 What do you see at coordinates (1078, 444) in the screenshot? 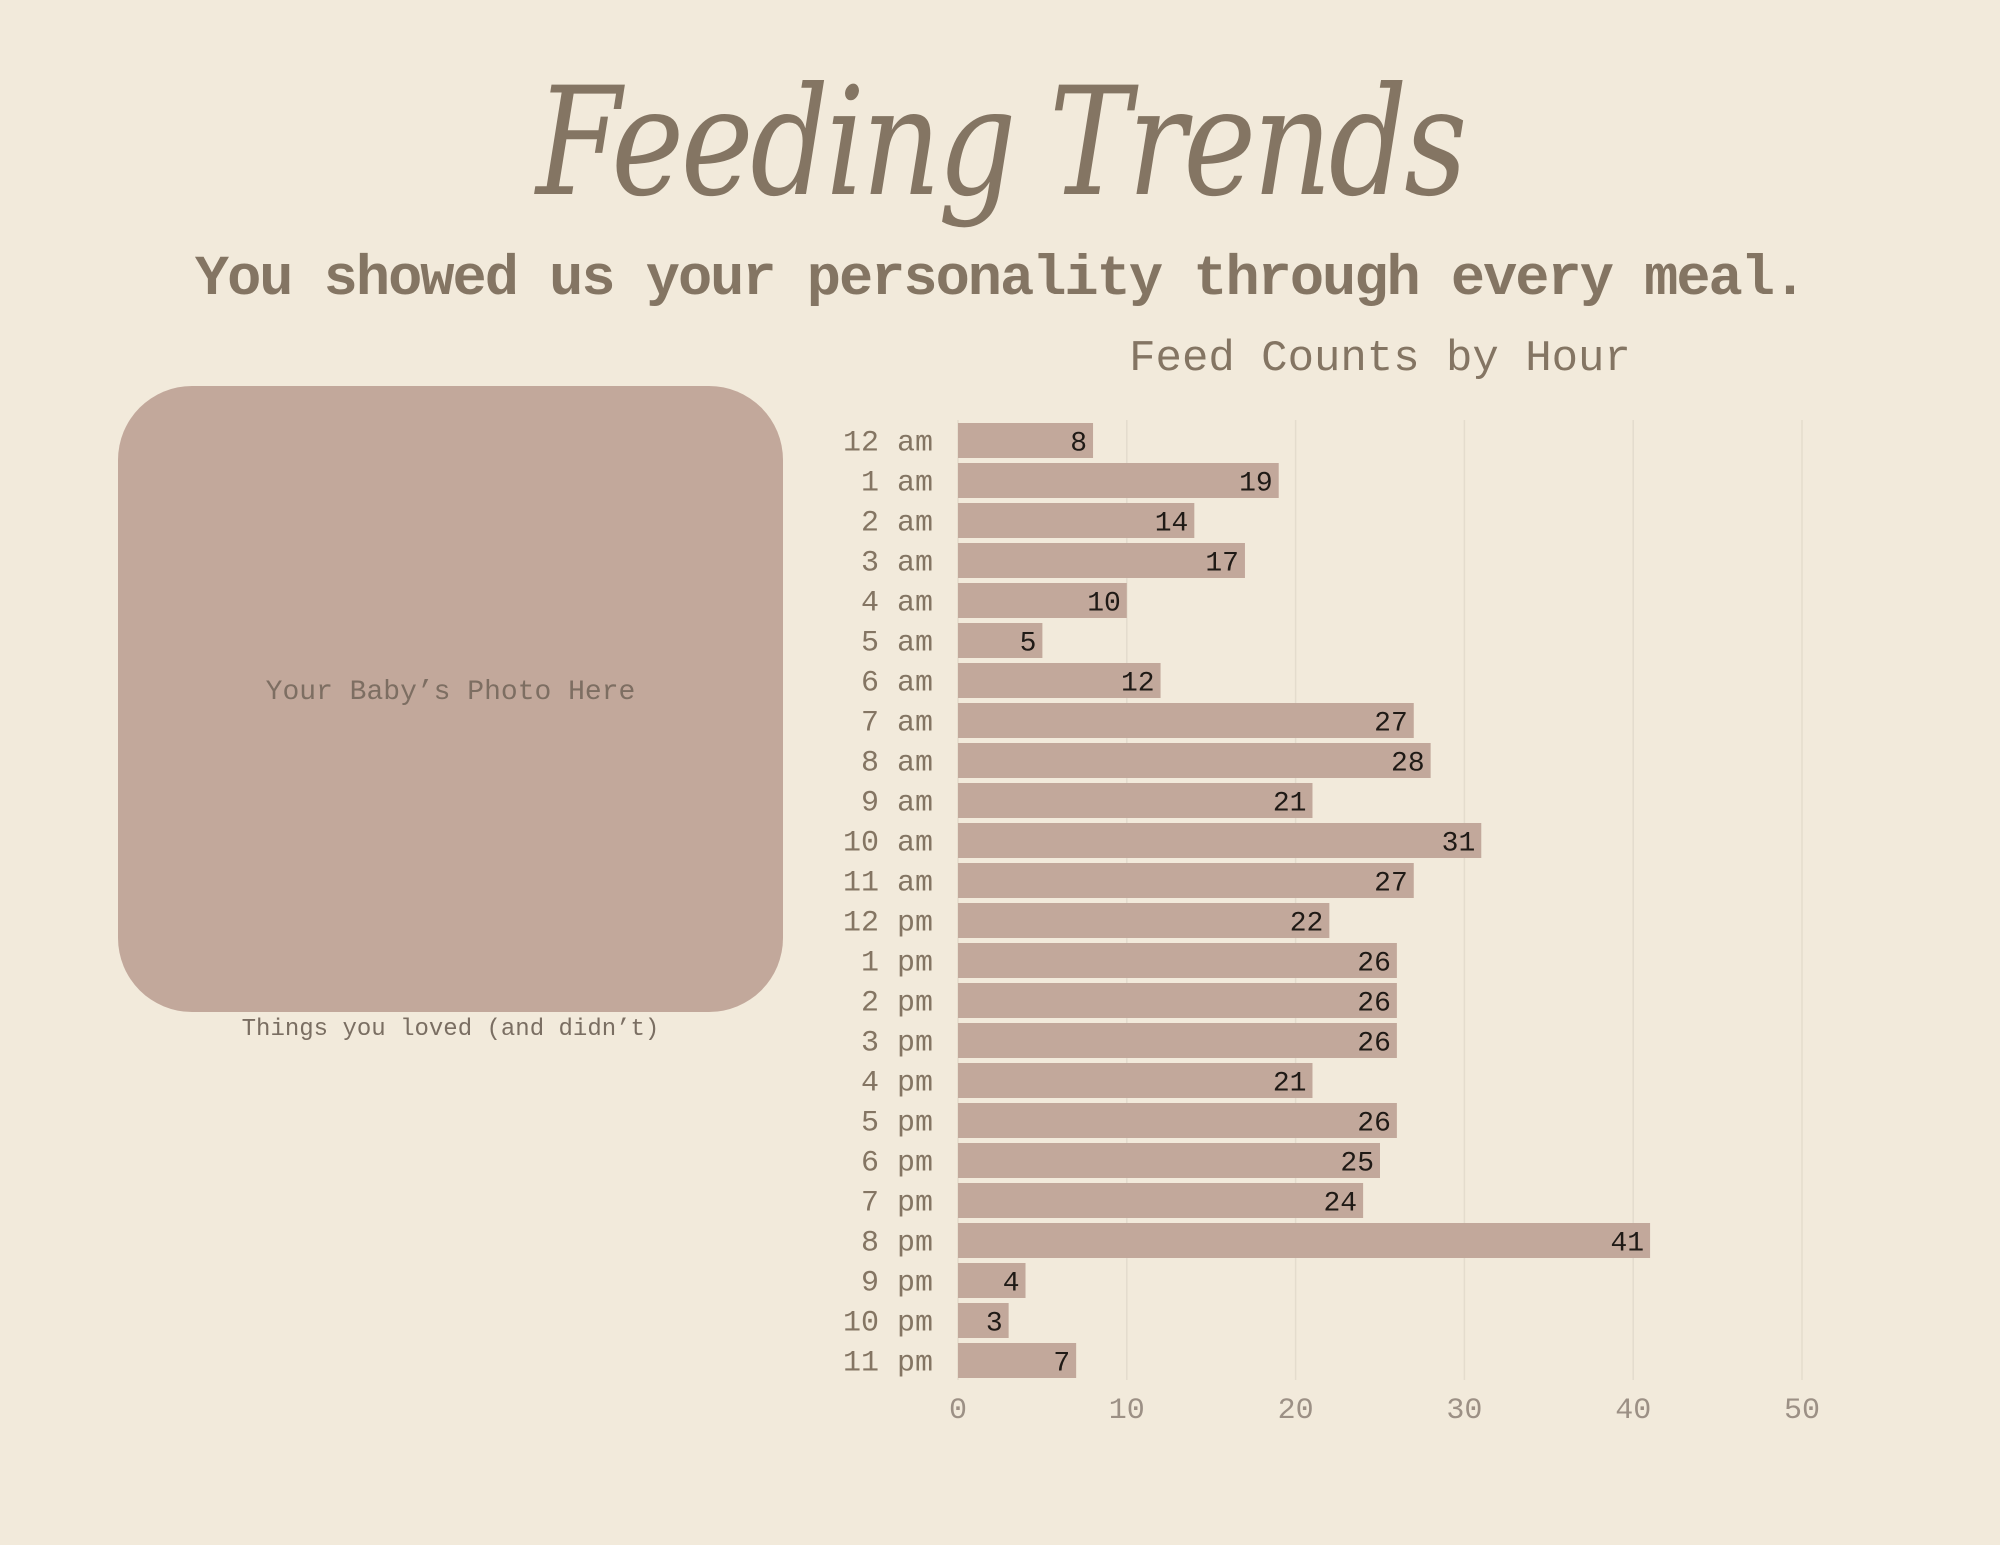
I see `bar-value-label: 8` at bounding box center [1078, 444].